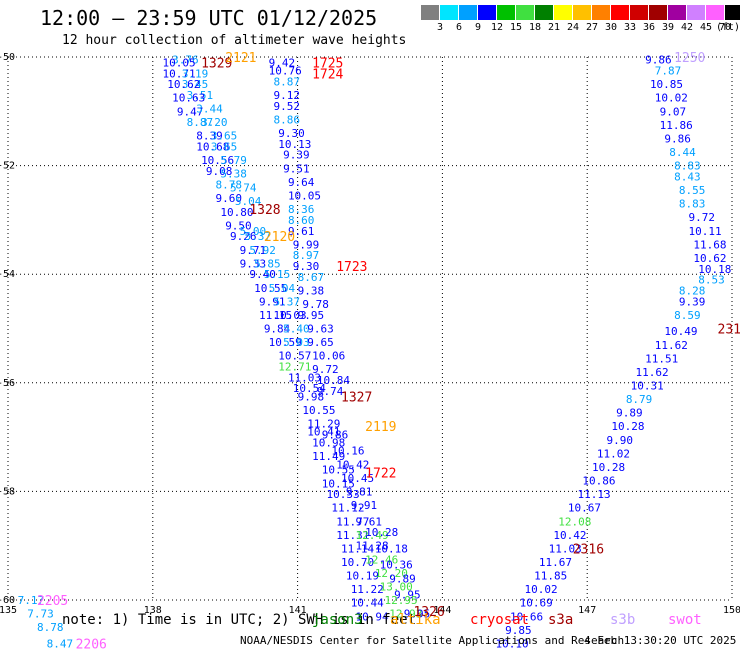 The image size is (740, 650). Describe the element at coordinates (731, 610) in the screenshot. I see `lon-tick-label: 150` at that location.